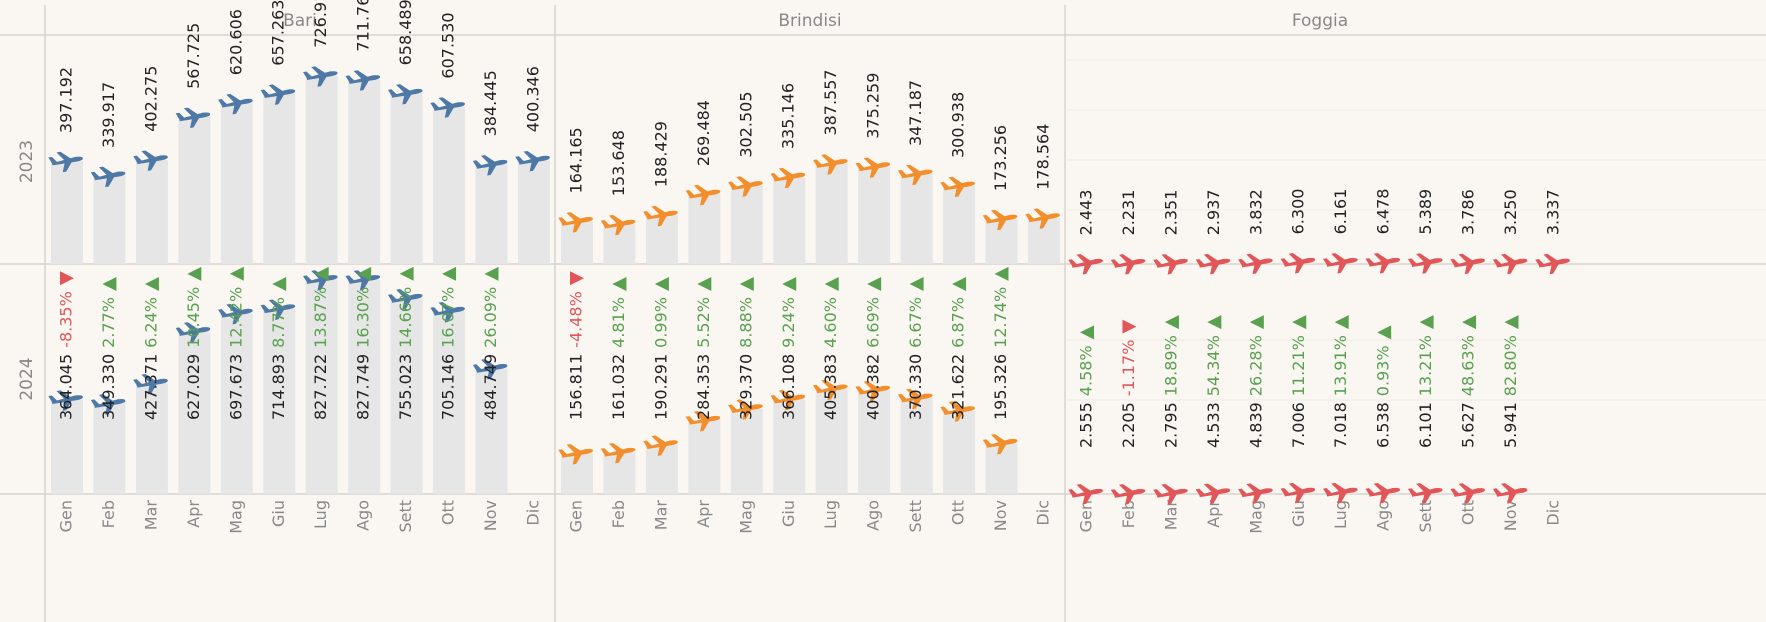 The width and height of the screenshot is (1766, 622). What do you see at coordinates (1425, 425) in the screenshot?
I see `value-label: 6.101` at bounding box center [1425, 425].